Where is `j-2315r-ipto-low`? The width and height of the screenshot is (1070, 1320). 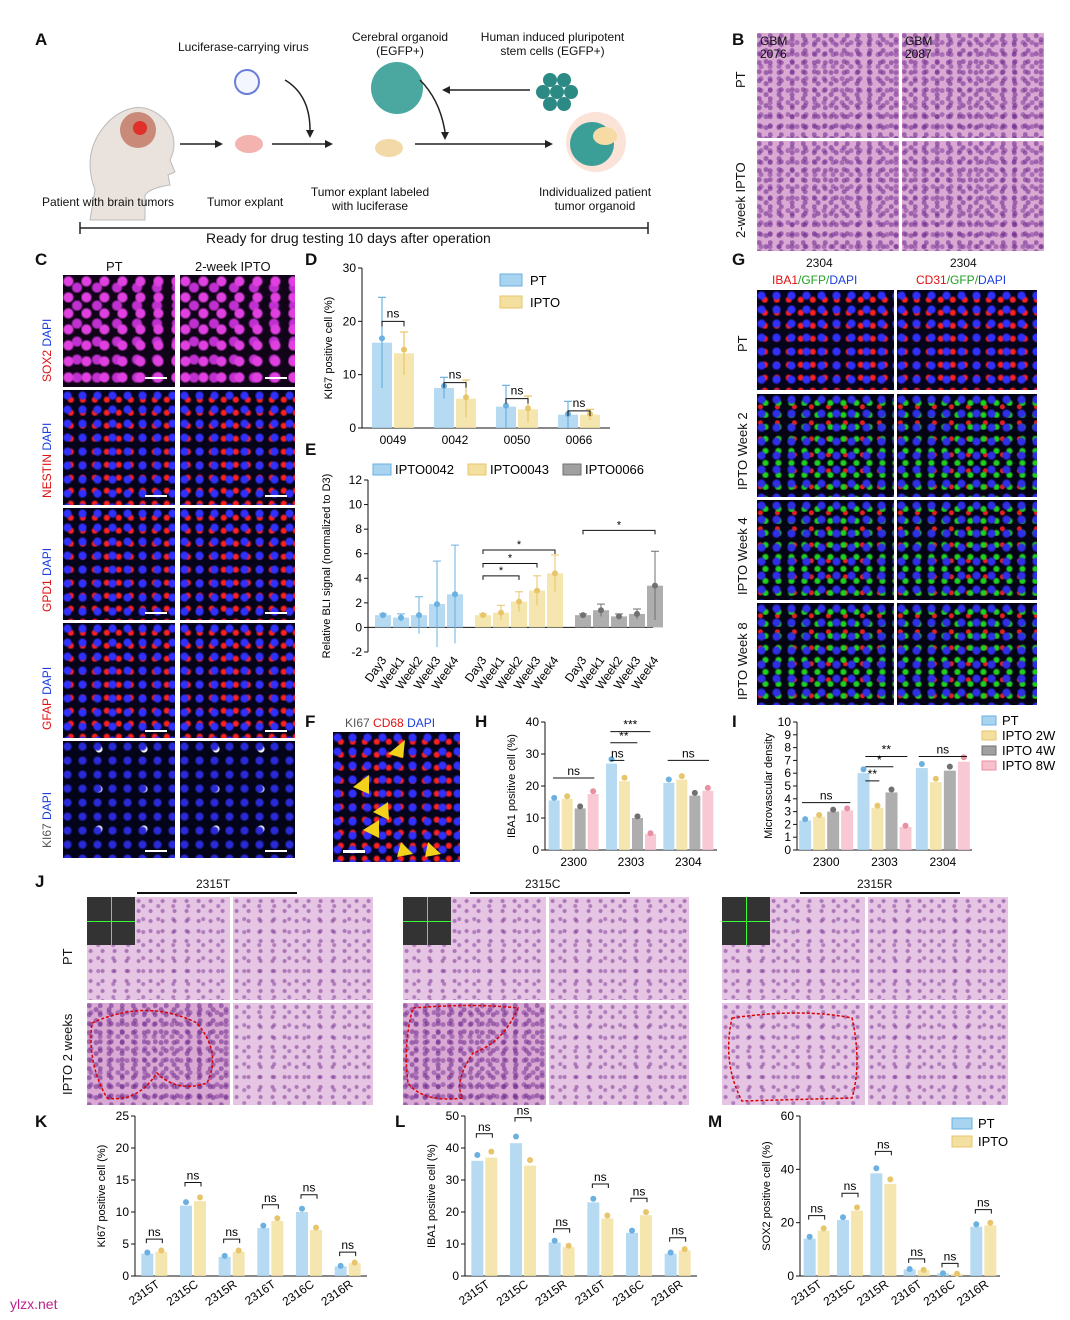
j-2315r-ipto-low is located at coordinates (793, 1054).